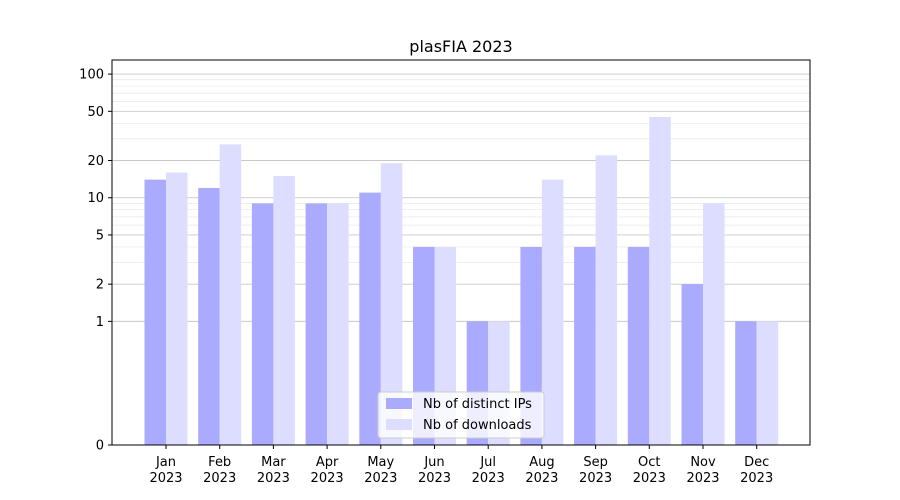 The width and height of the screenshot is (900, 500). Describe the element at coordinates (477, 425) in the screenshot. I see `legend-label-downloads: Nb of downloads` at that location.